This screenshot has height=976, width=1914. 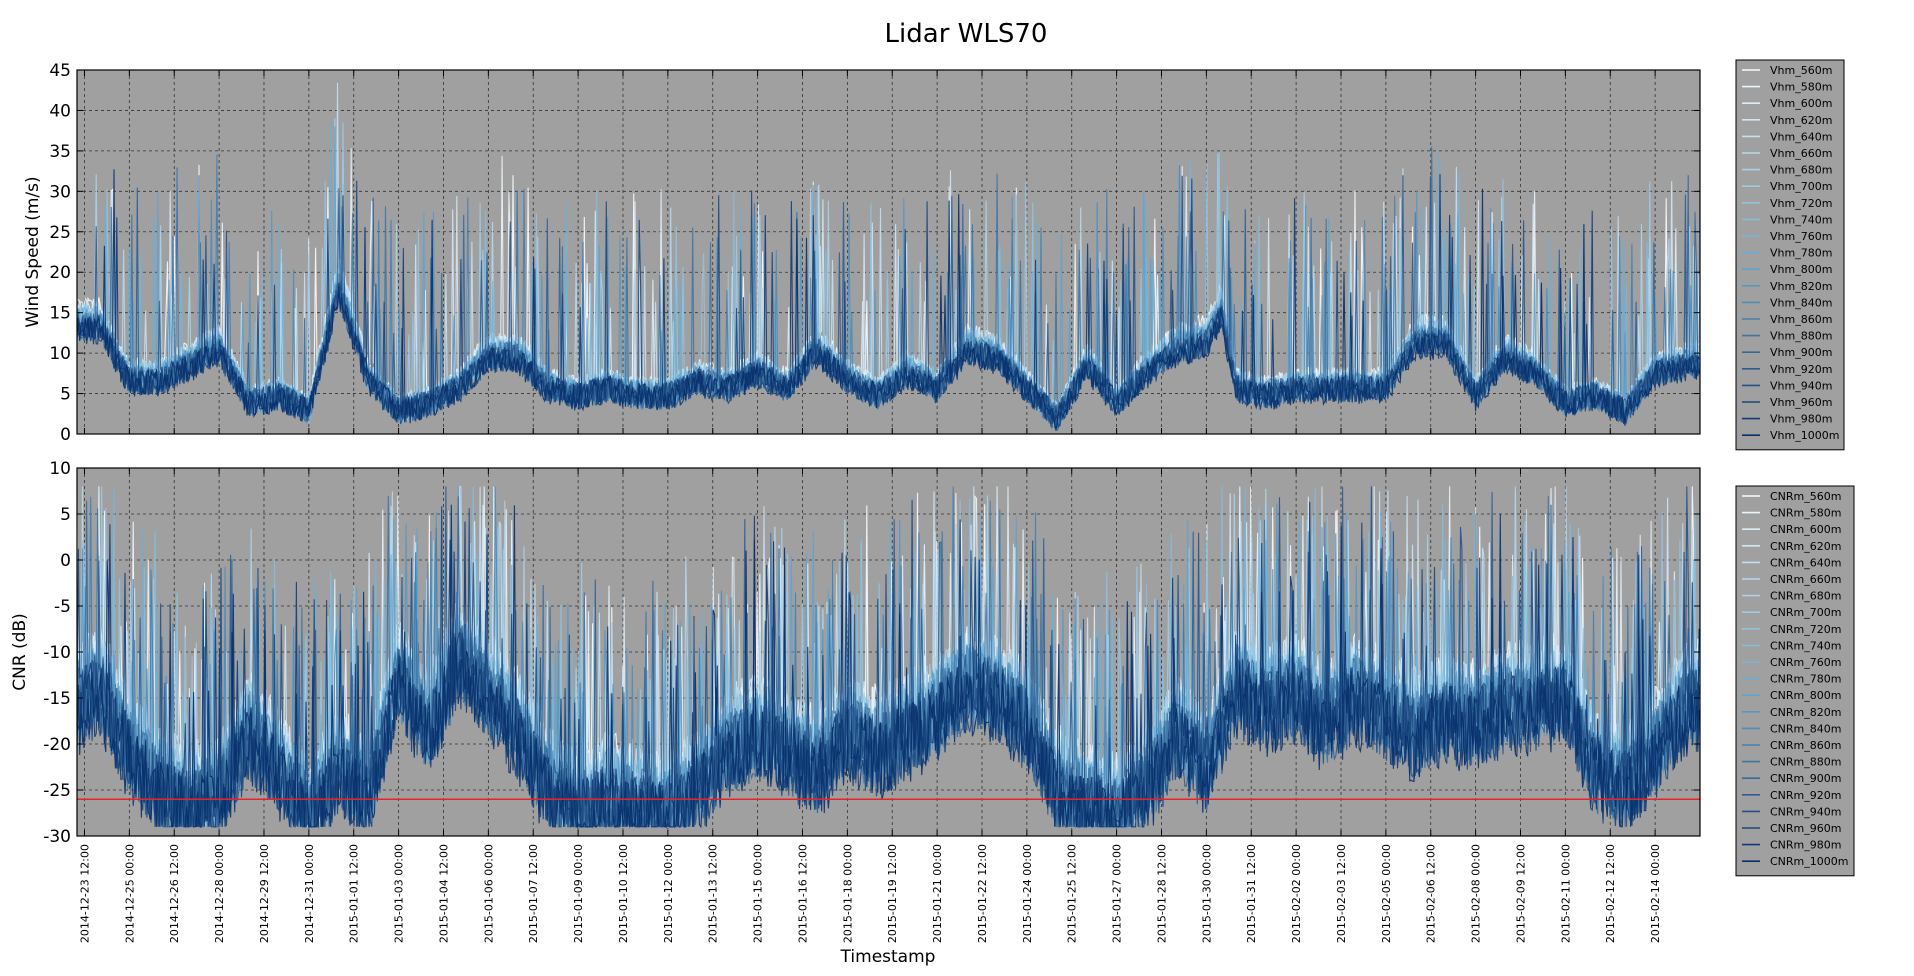 I want to click on legend-entry: Vhm_660m, so click(x=1801, y=153).